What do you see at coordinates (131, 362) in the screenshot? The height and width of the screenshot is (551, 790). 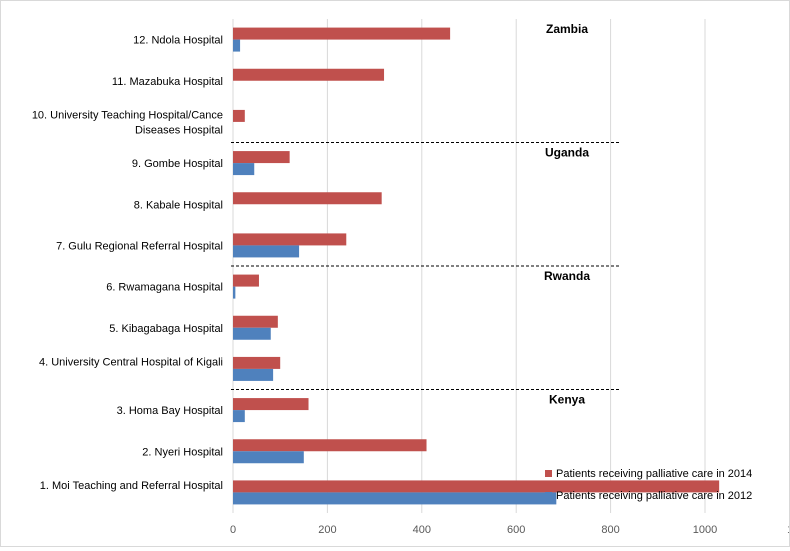 I see `category-label: 4. University Central Hospital of Kigali` at bounding box center [131, 362].